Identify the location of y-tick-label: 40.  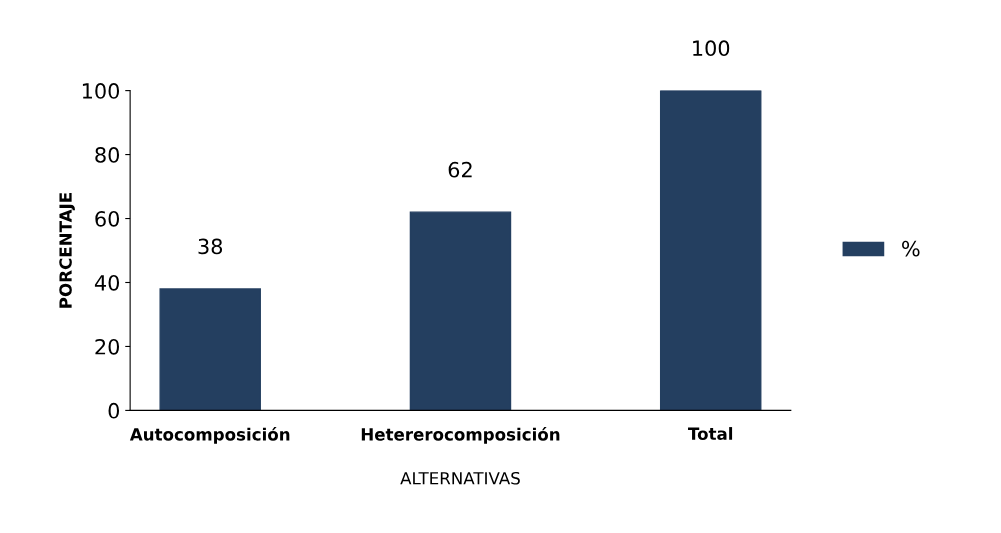
(107, 282).